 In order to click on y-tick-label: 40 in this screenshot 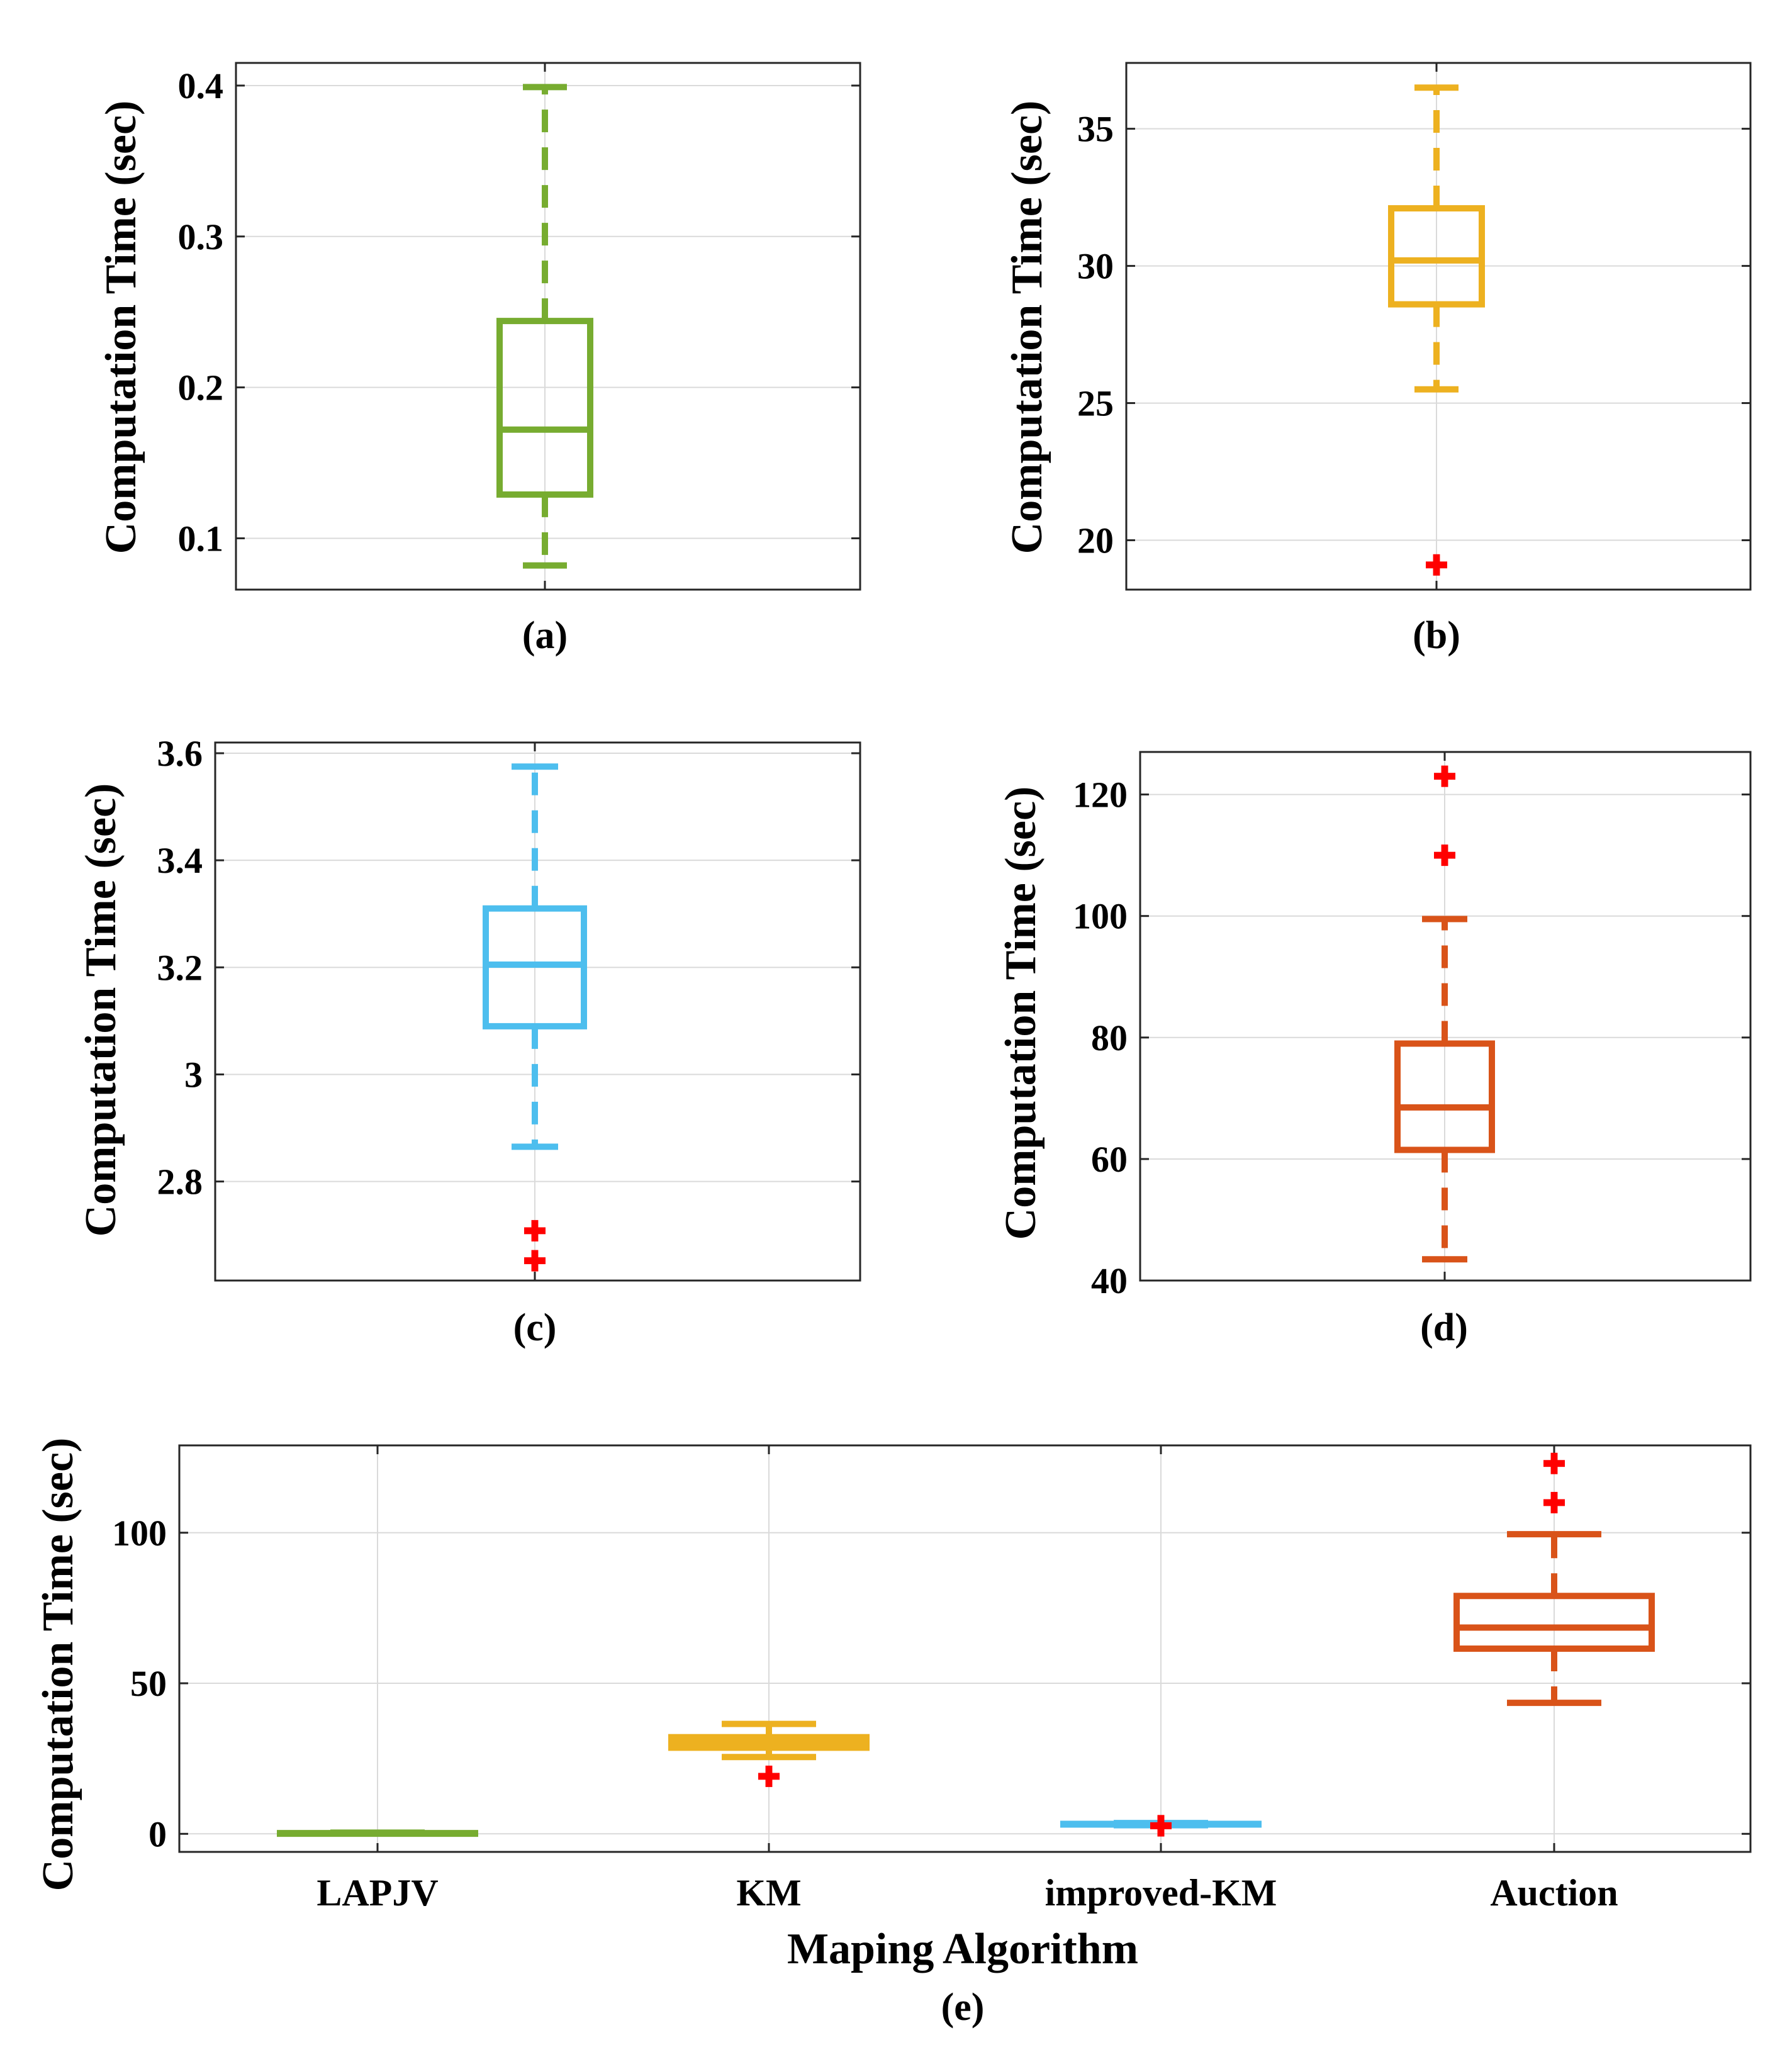, I will do `click(1109, 1280)`.